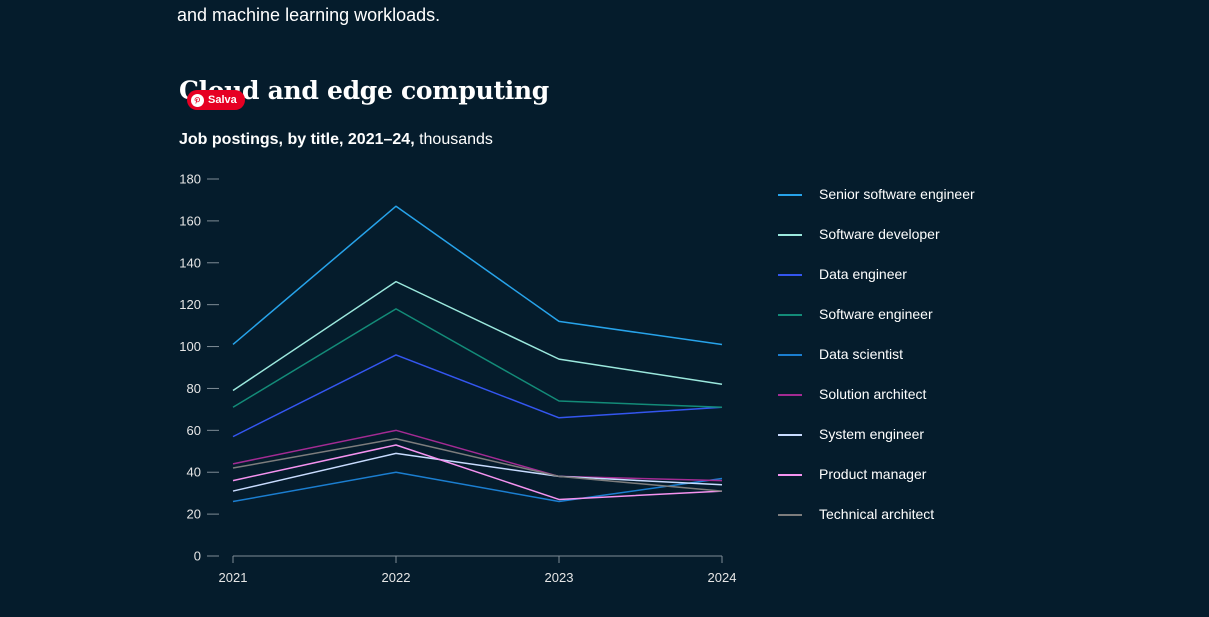 This screenshot has width=1209, height=617. I want to click on legend-item: Senior software engineer, so click(876, 194).